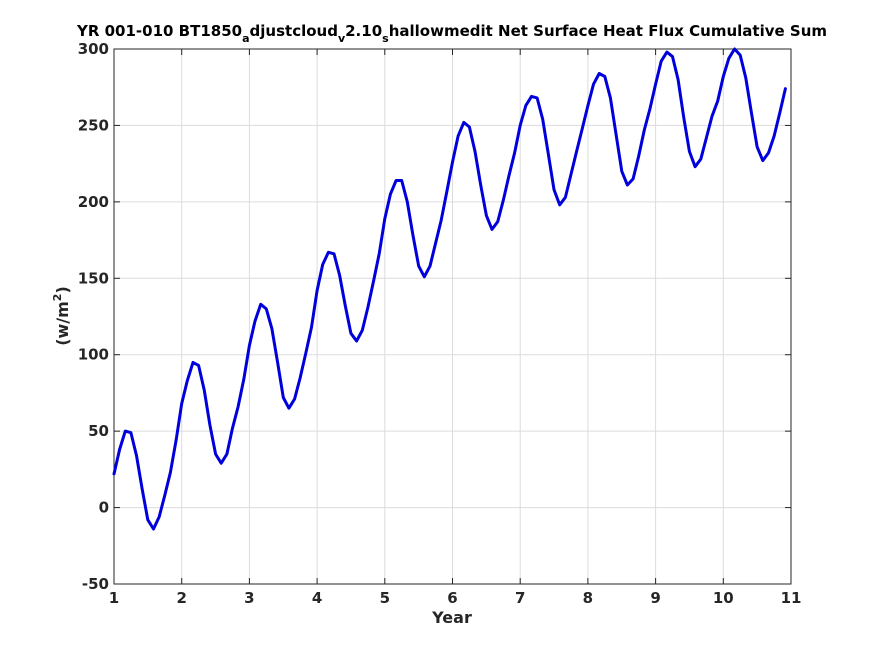 Image resolution: width=875 pixels, height=656 pixels. Describe the element at coordinates (723, 598) in the screenshot. I see `x-tick-label: 10` at that location.